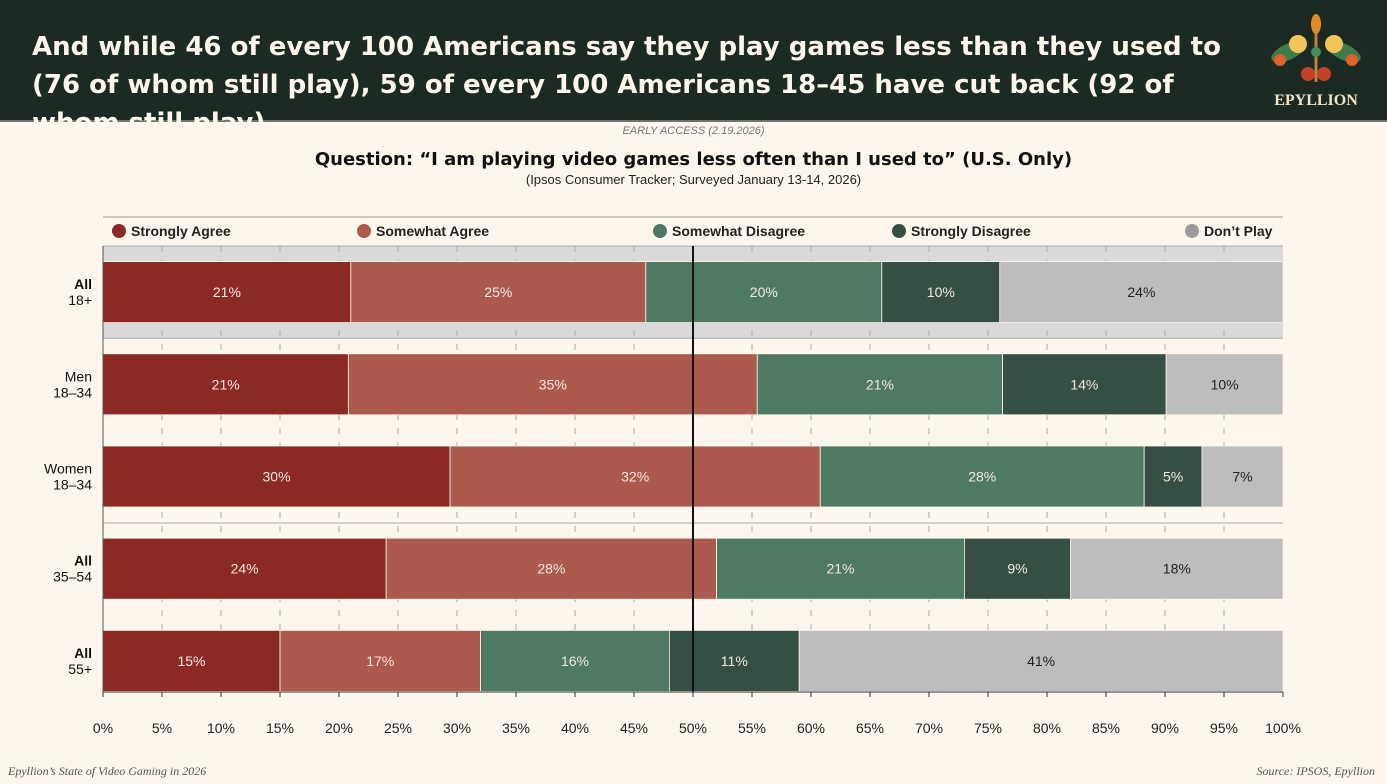  I want to click on x-tick-label: 70%, so click(929, 728).